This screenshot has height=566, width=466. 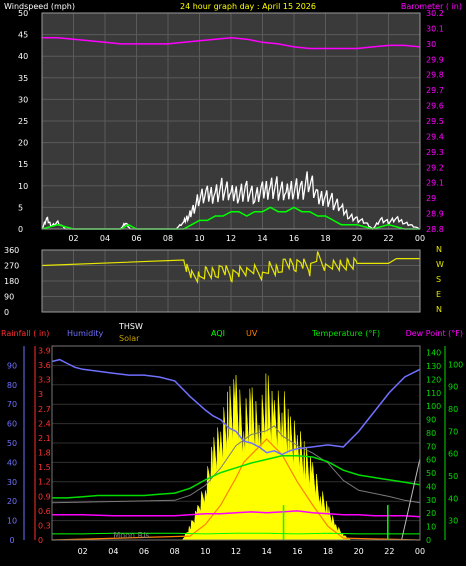 What do you see at coordinates (168, 238) in the screenshot?
I see `wind-x-tick-label: 08` at bounding box center [168, 238].